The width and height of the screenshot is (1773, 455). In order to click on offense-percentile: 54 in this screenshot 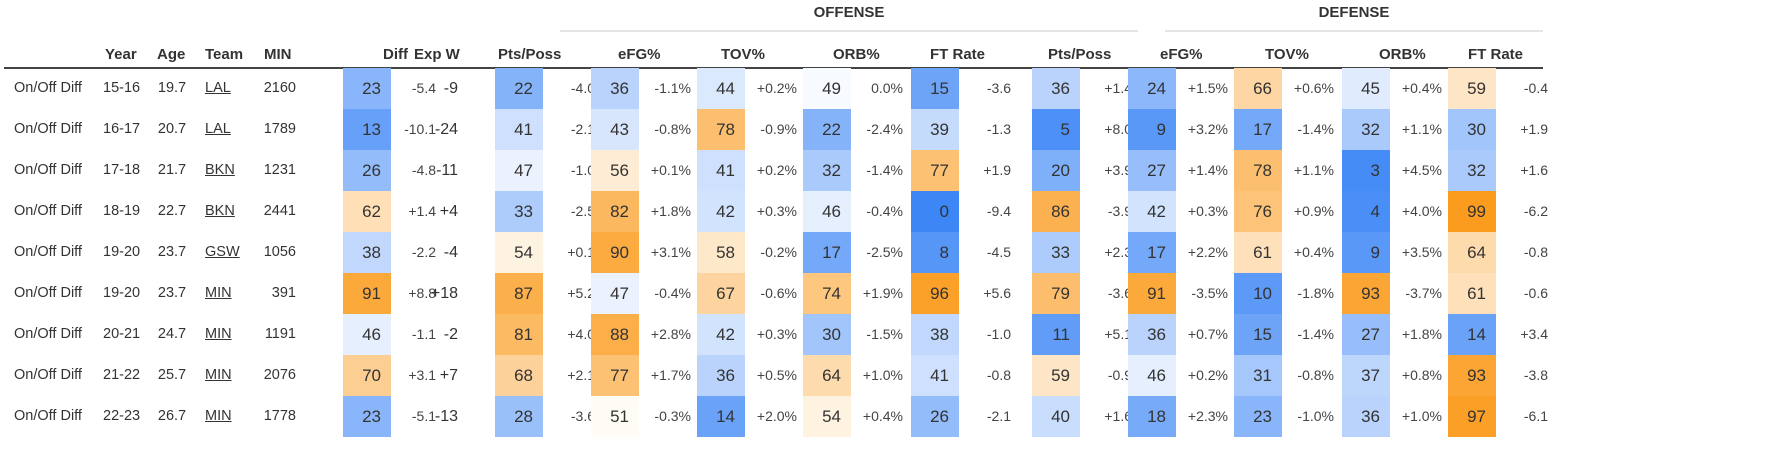, I will do `click(827, 416)`.